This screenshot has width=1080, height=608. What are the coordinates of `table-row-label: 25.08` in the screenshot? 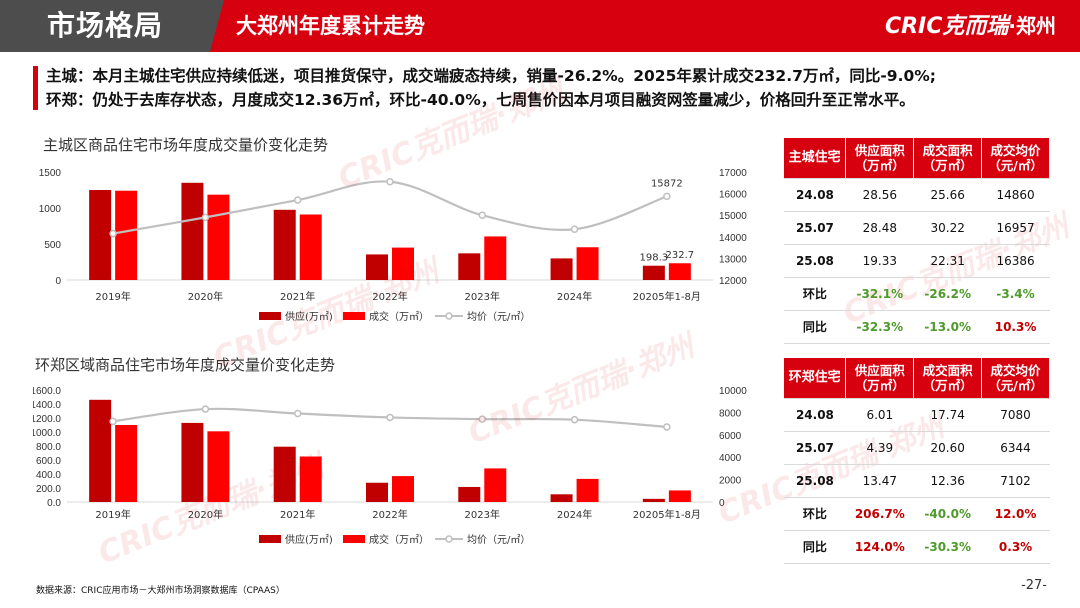 It's located at (815, 261).